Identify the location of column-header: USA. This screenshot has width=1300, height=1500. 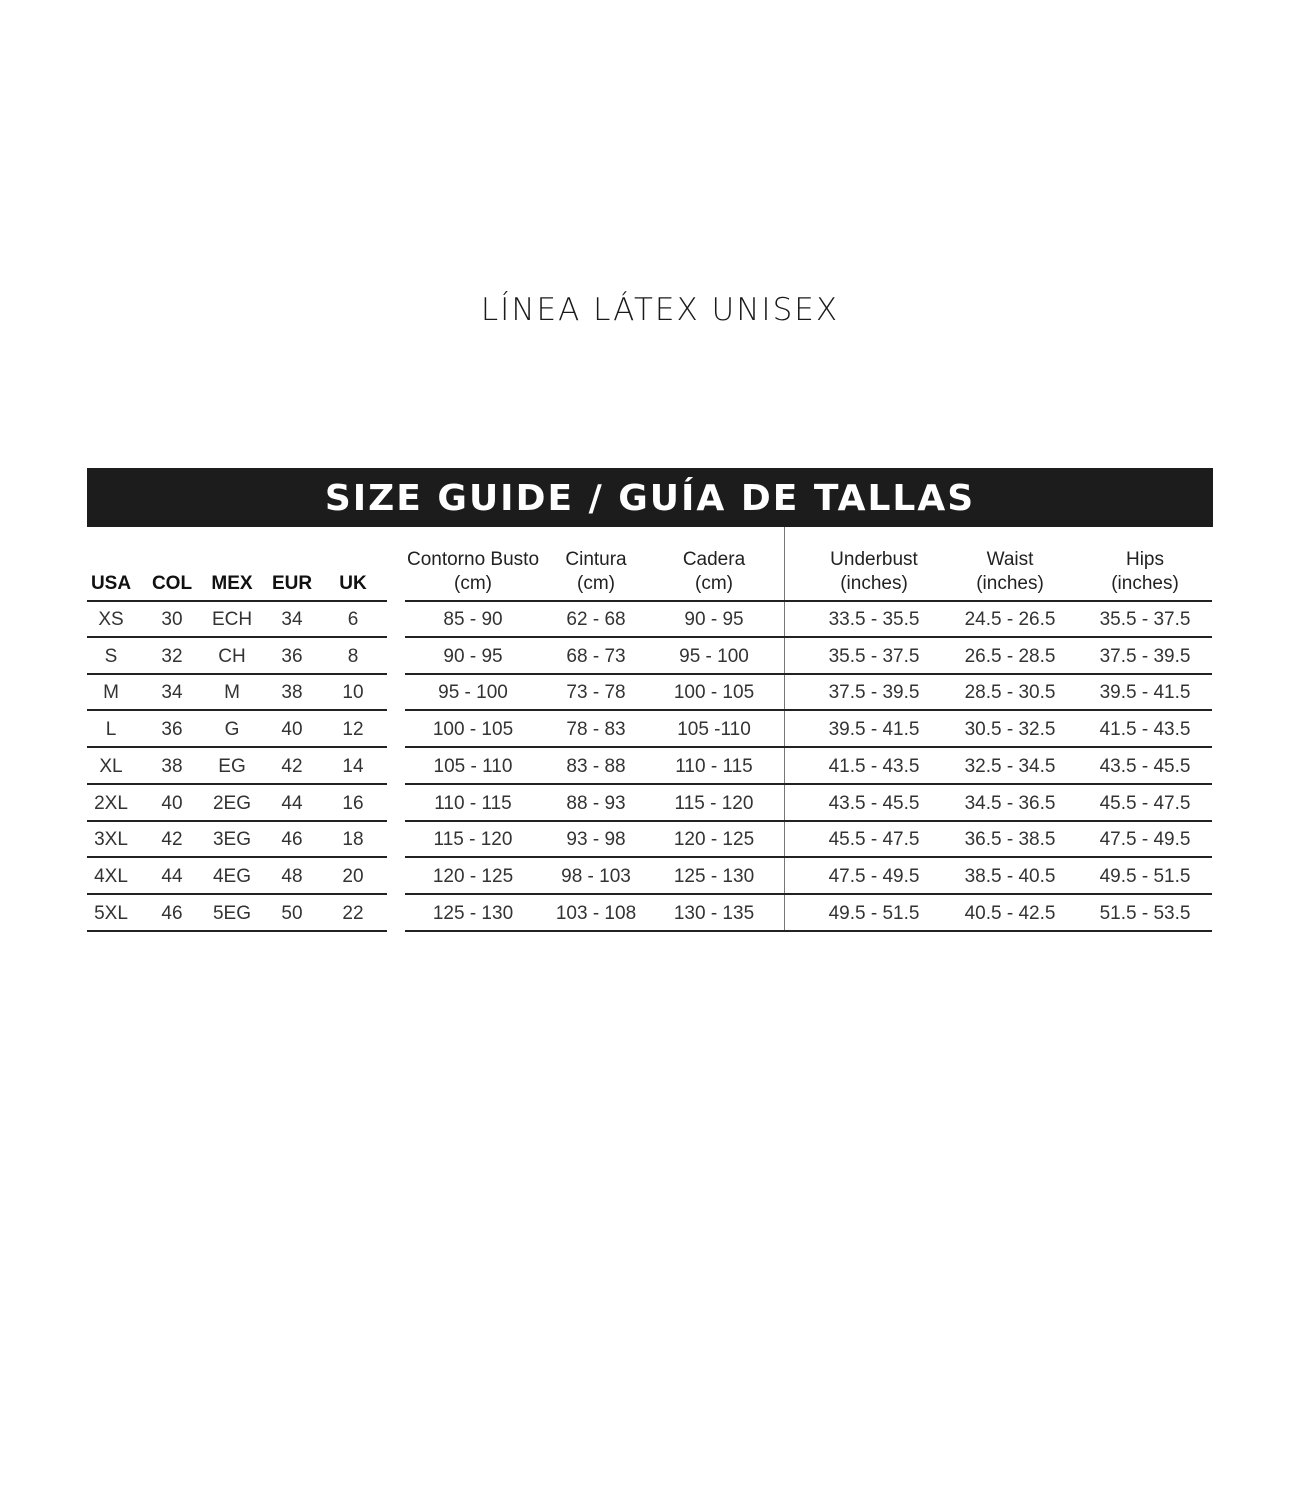
(111, 583).